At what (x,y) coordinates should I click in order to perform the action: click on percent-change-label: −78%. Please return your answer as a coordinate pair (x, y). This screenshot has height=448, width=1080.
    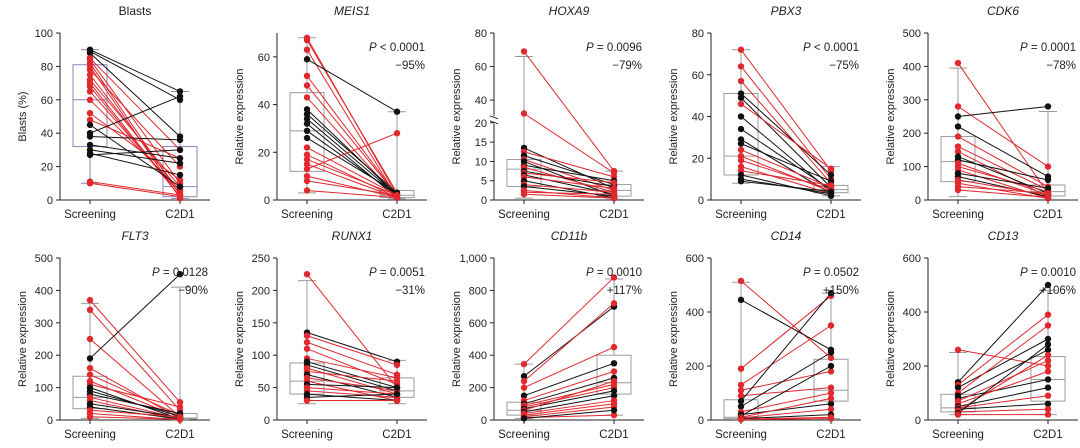
    Looking at the image, I should click on (1061, 66).